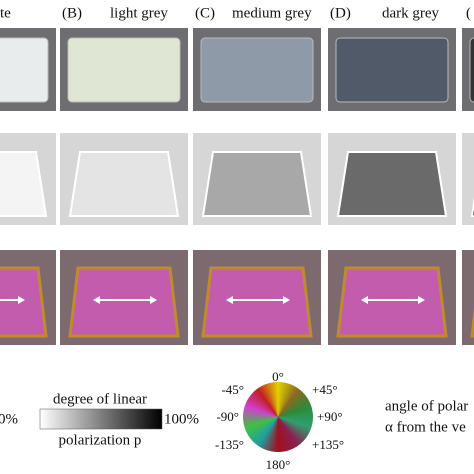 The height and width of the screenshot is (474, 474). Describe the element at coordinates (232, 389) in the screenshot. I see `angle-label: -45°` at that location.